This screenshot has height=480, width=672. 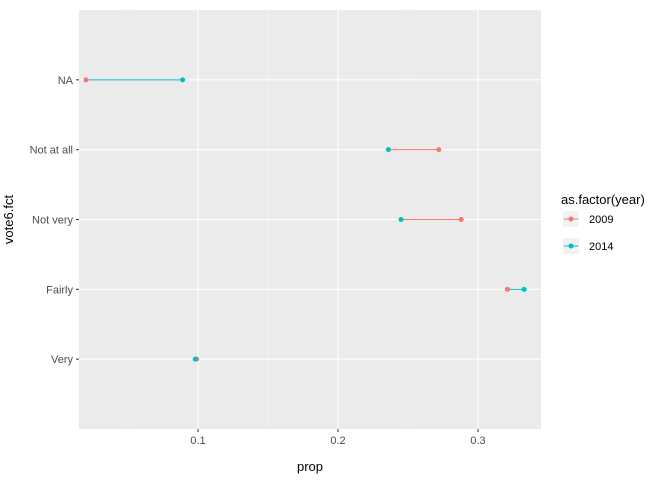 I want to click on legend-label-2009: 2009, so click(x=601, y=220).